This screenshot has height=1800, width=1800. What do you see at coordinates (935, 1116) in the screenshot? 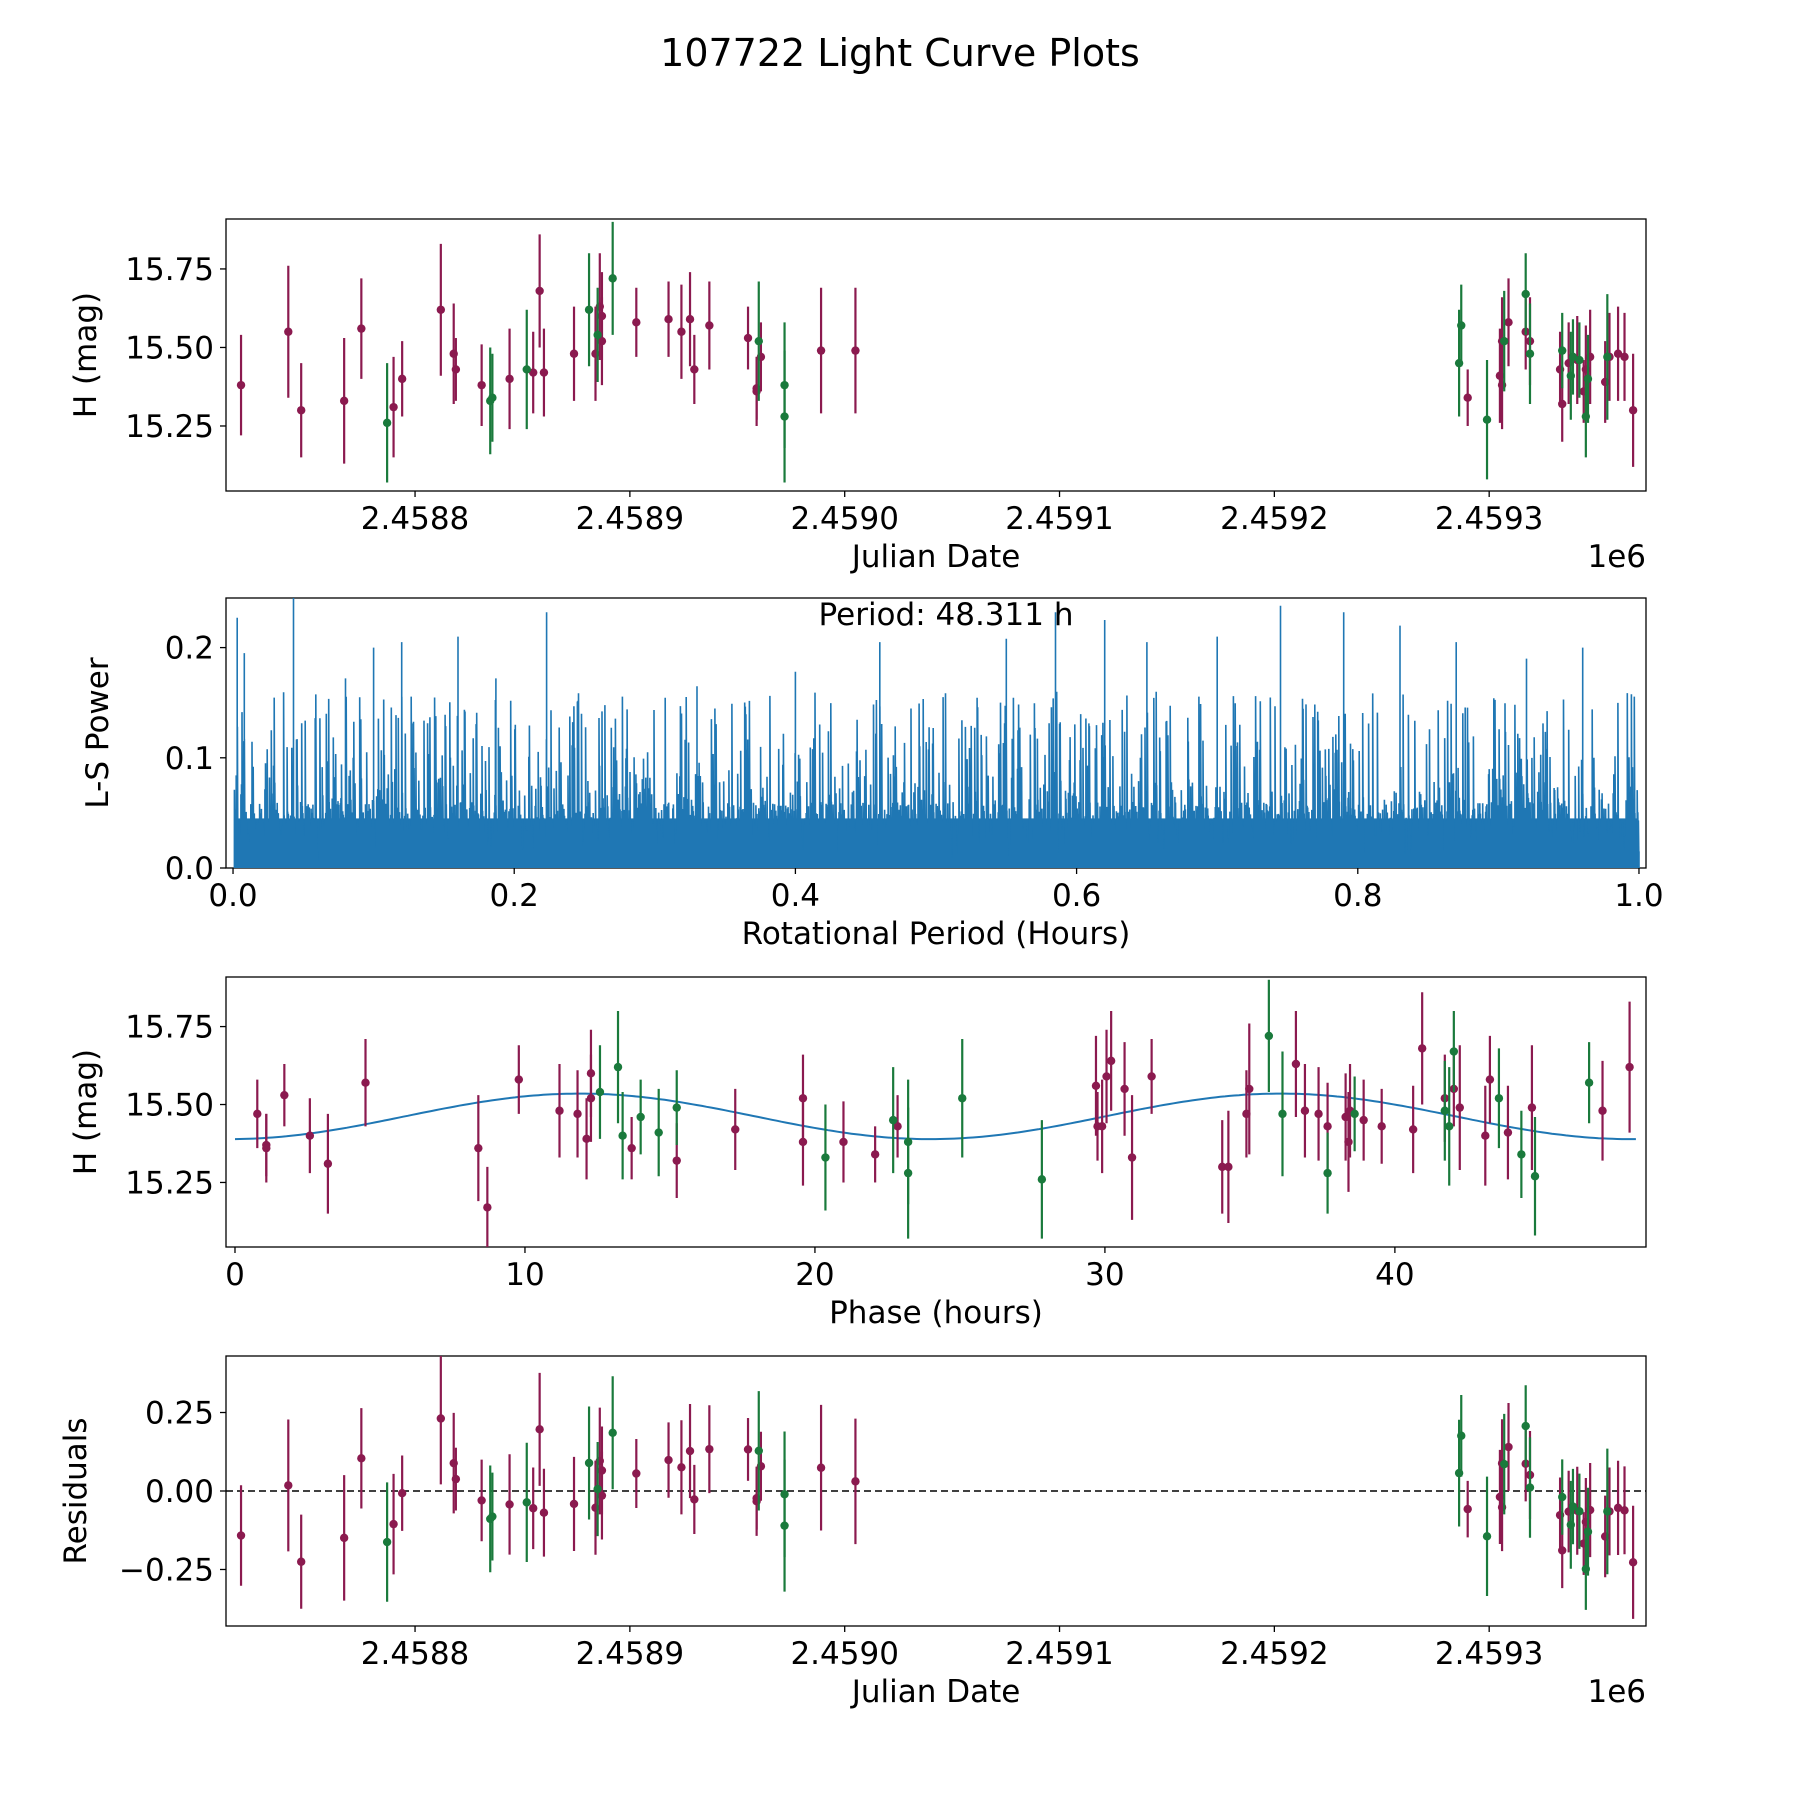
I see `model-curve` at bounding box center [935, 1116].